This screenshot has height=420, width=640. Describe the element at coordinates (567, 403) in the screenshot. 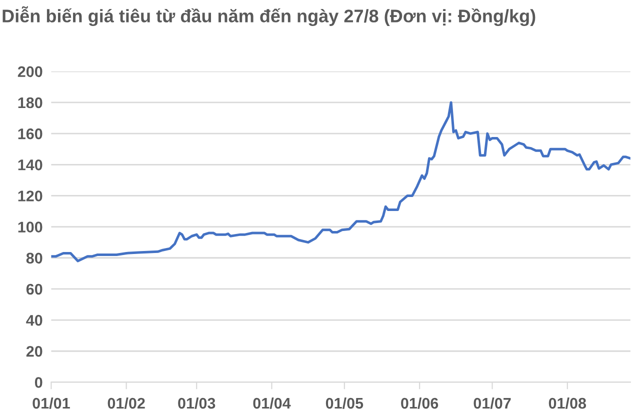

I see `x-tick-label: 01/08` at that location.